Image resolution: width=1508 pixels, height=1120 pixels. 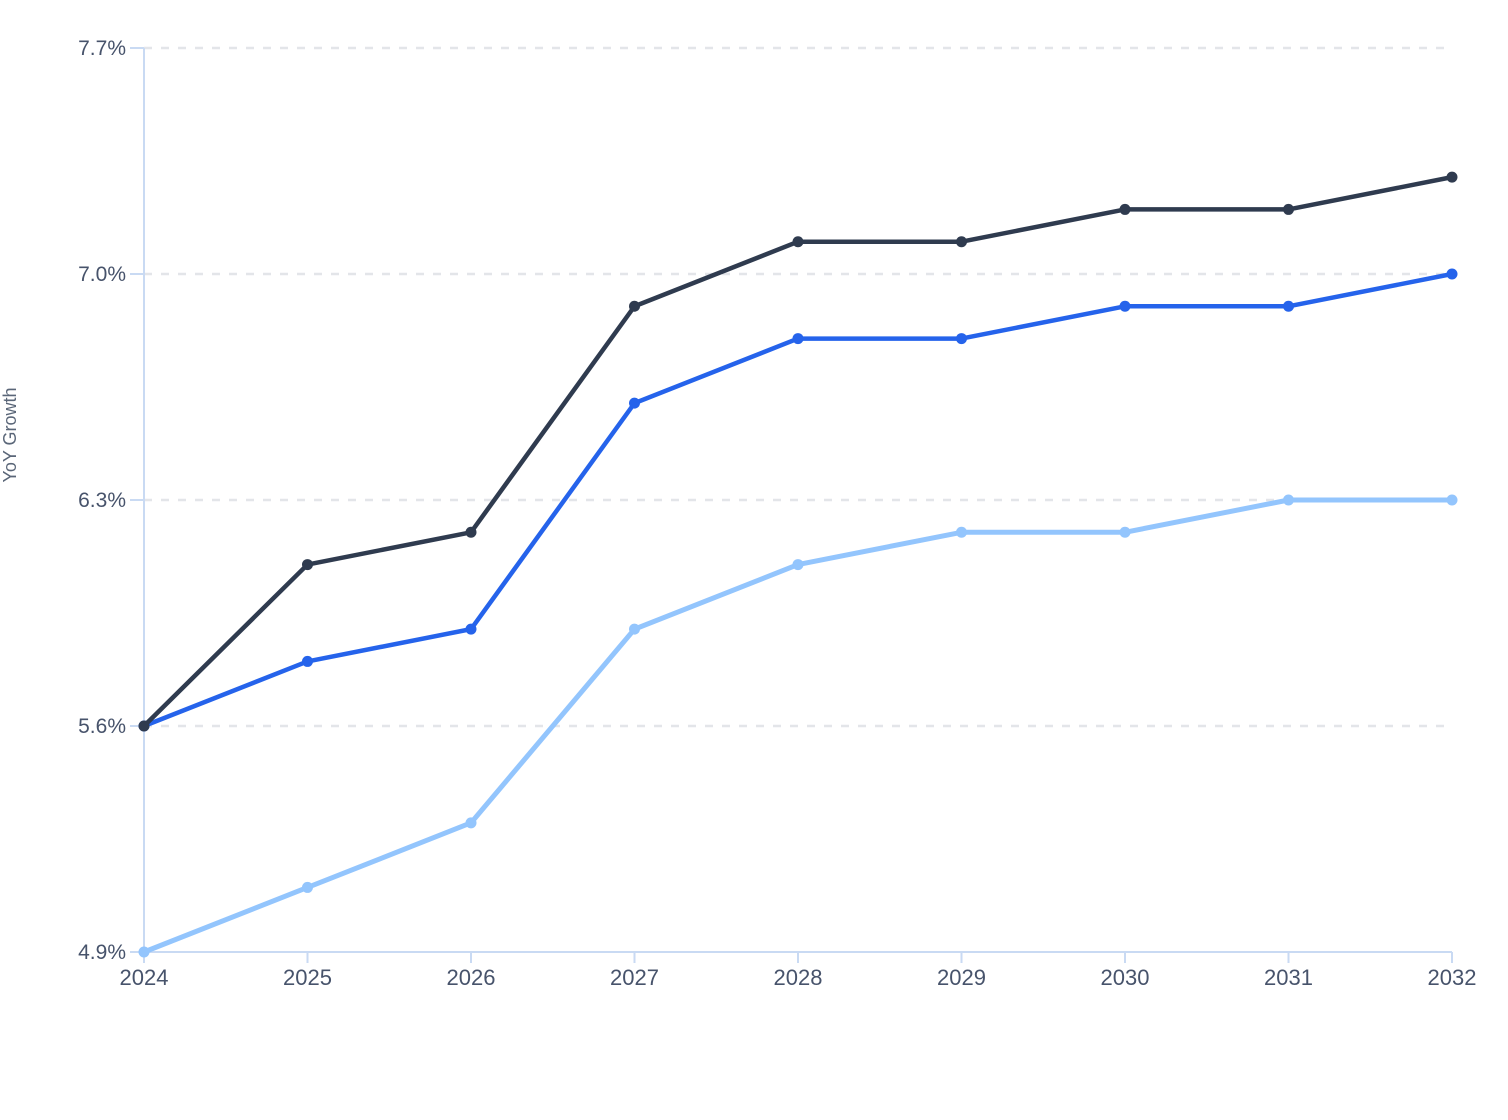 What do you see at coordinates (10, 434) in the screenshot?
I see `y-axis-title: YoY Growth` at bounding box center [10, 434].